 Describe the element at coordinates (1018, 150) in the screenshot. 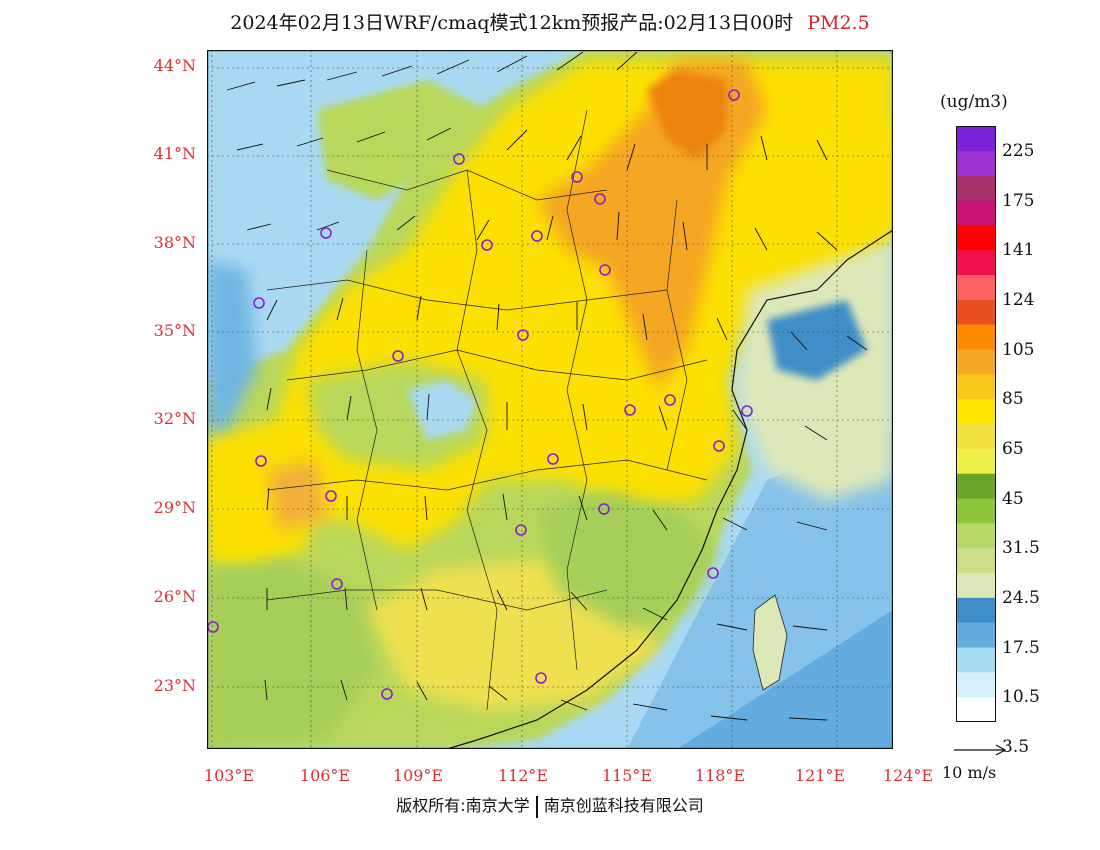

I see `colorbar-label: 225` at that location.